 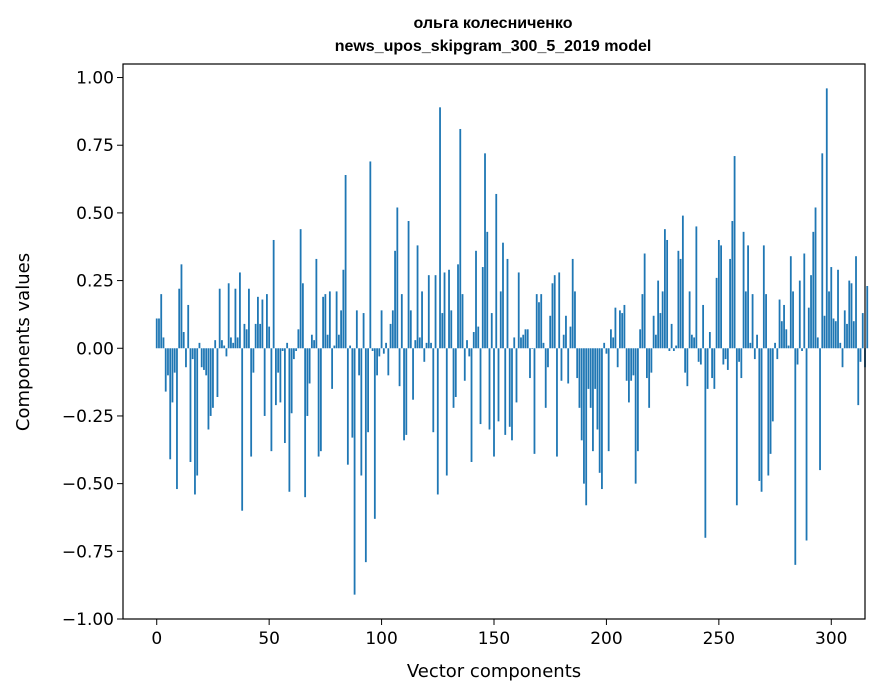 I want to click on x-tick-label: 100, so click(x=381, y=639).